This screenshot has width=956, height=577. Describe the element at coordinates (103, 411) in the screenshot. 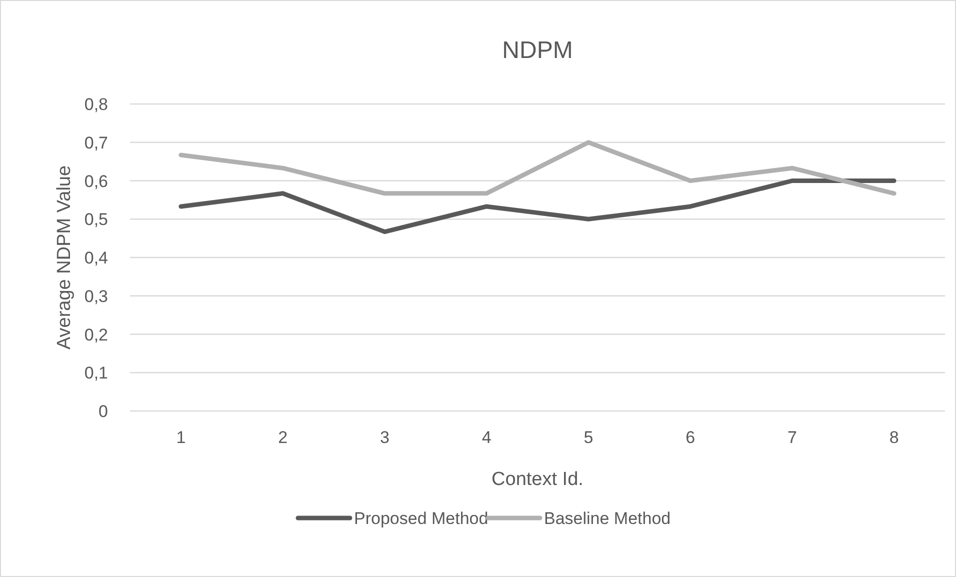

I see `y-tick-label: 0` at that location.